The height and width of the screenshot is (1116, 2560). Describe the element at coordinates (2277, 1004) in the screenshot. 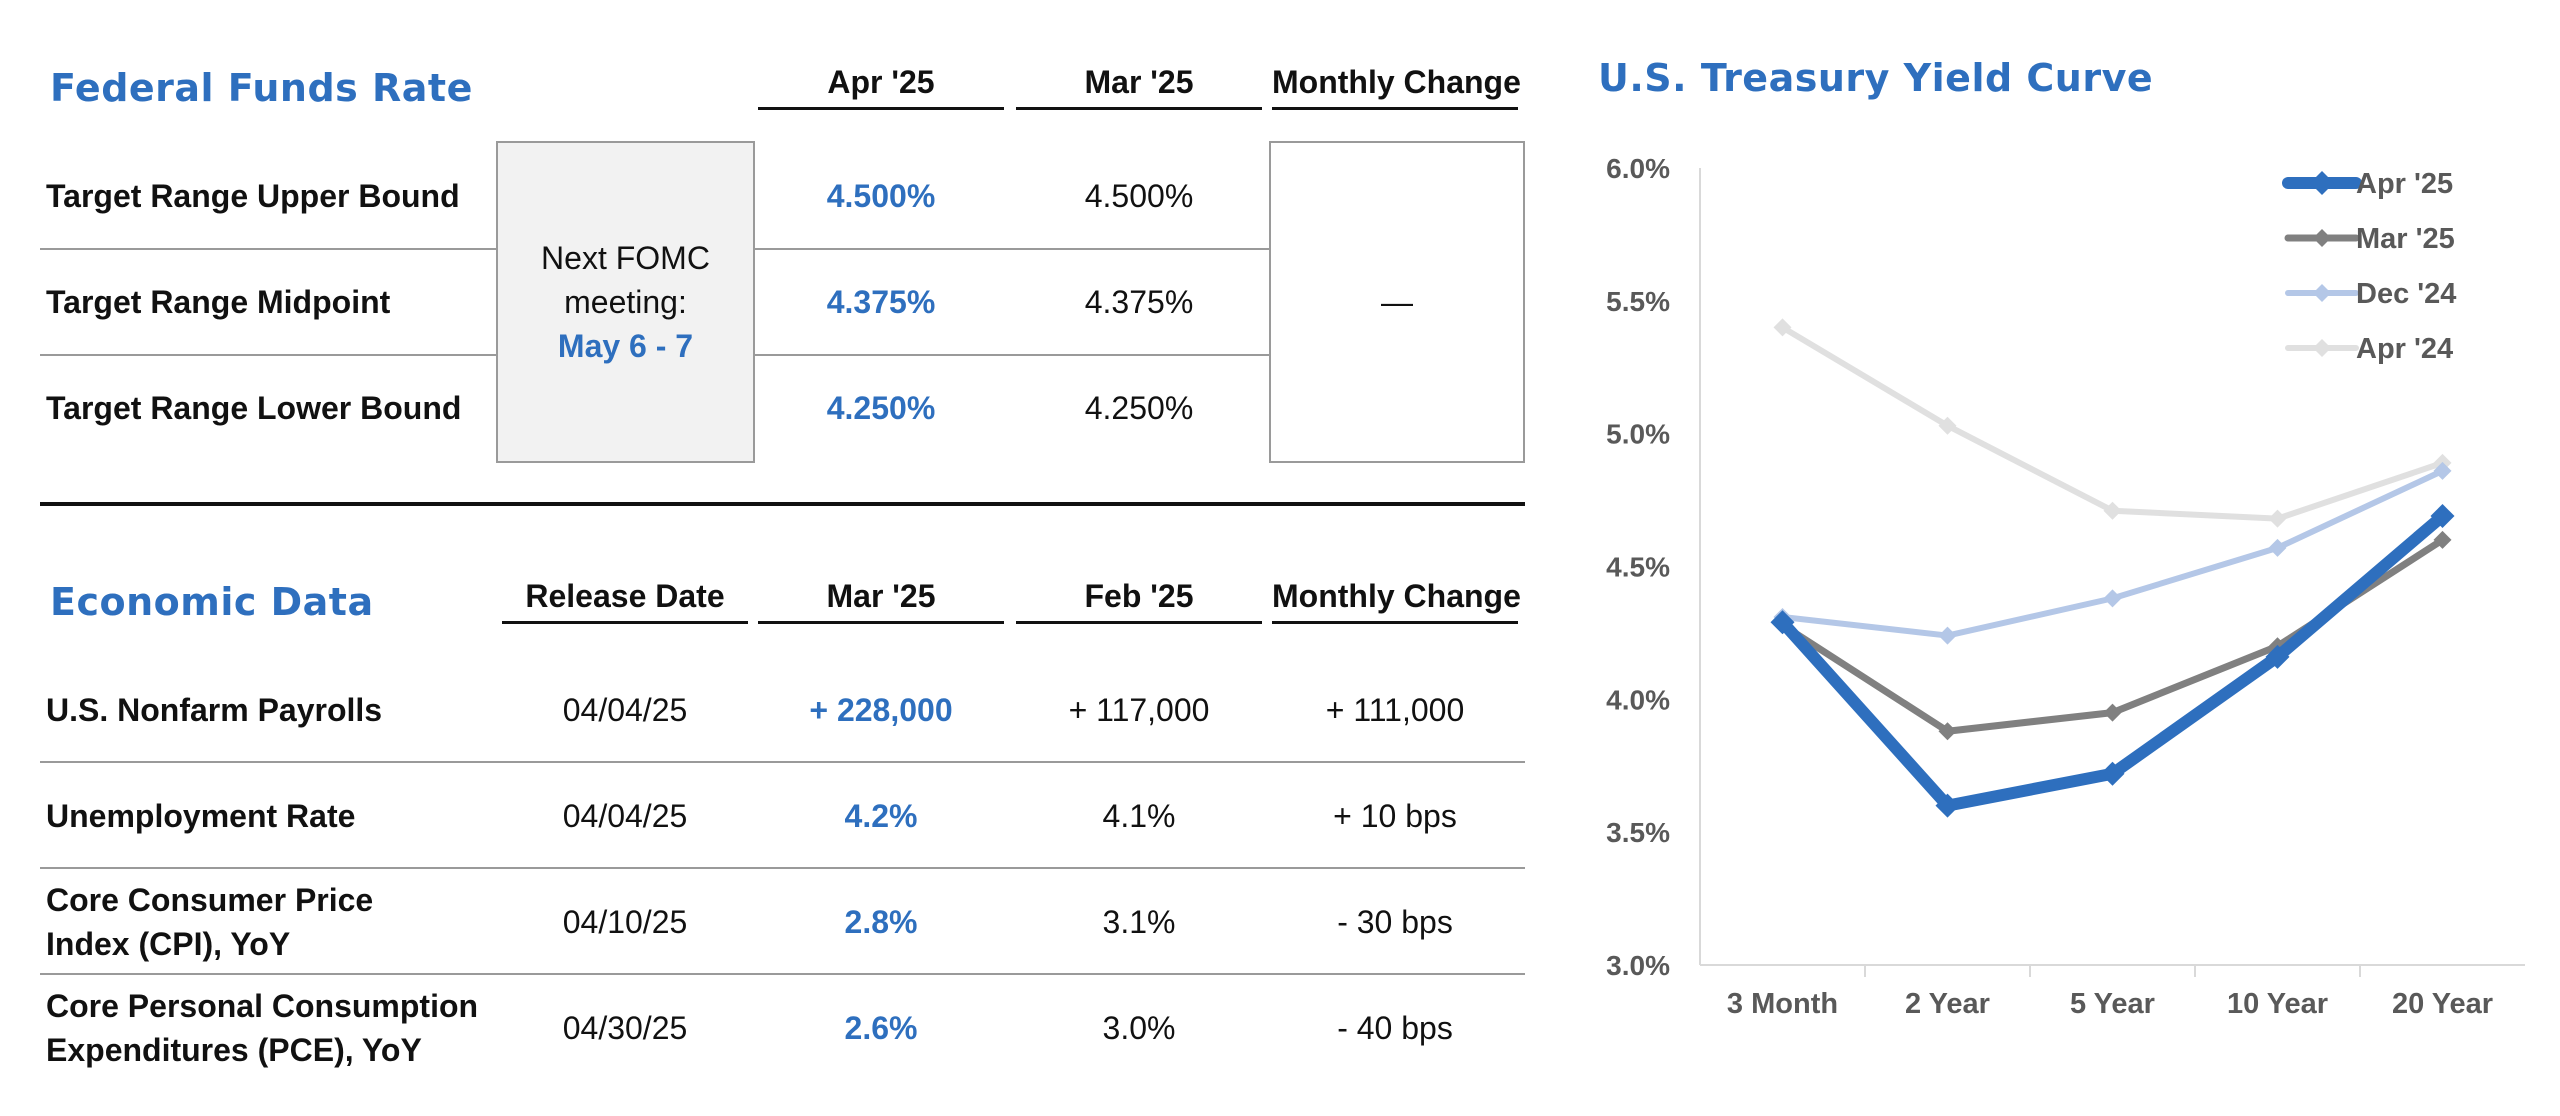

I see `x-tick-label: 10 Year` at that location.